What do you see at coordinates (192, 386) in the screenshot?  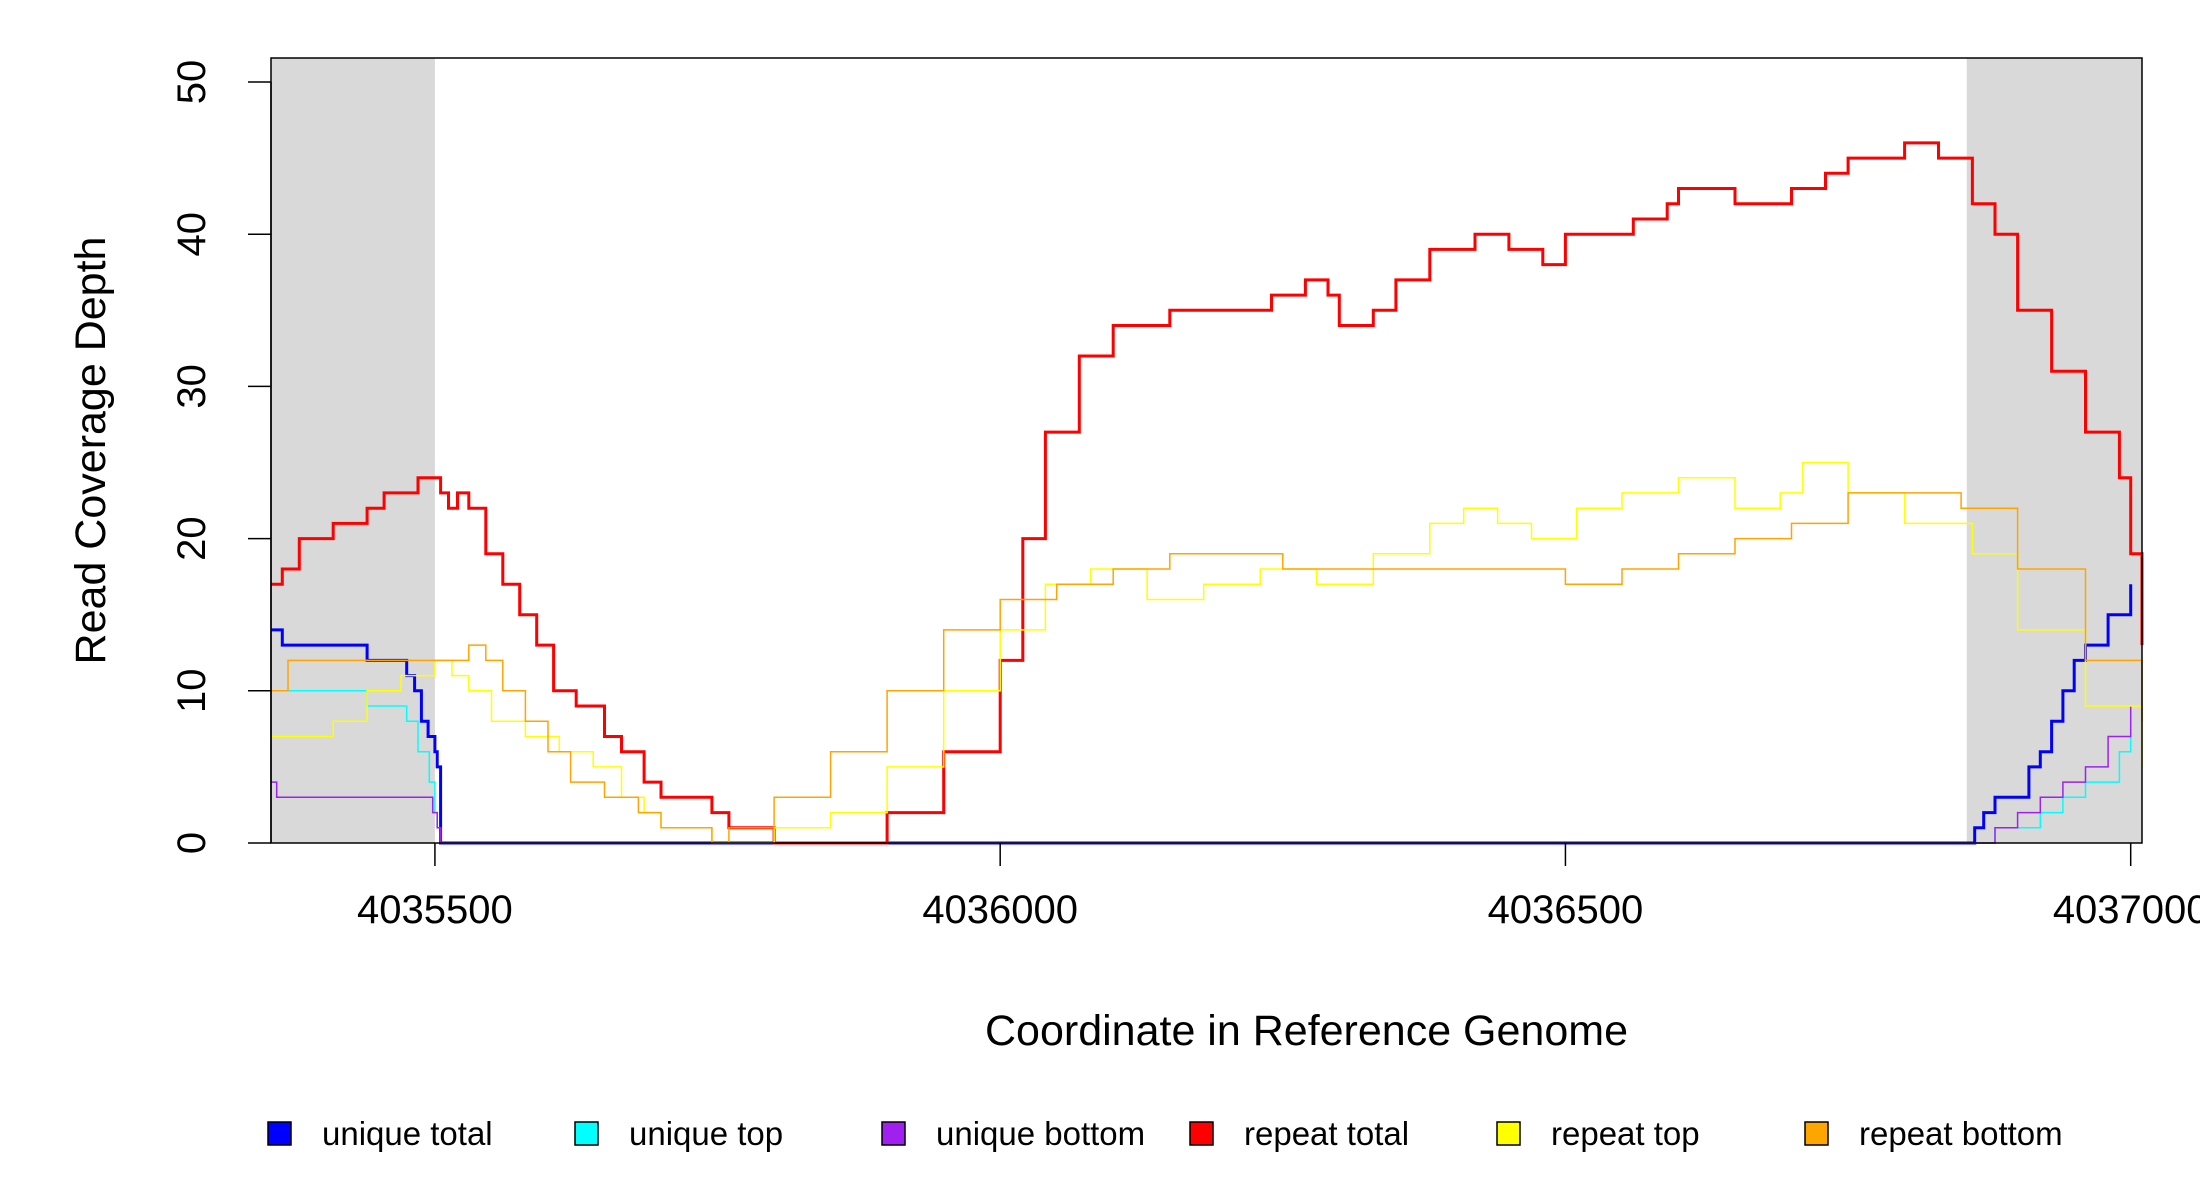 I see `y-tick-label: 30` at bounding box center [192, 386].